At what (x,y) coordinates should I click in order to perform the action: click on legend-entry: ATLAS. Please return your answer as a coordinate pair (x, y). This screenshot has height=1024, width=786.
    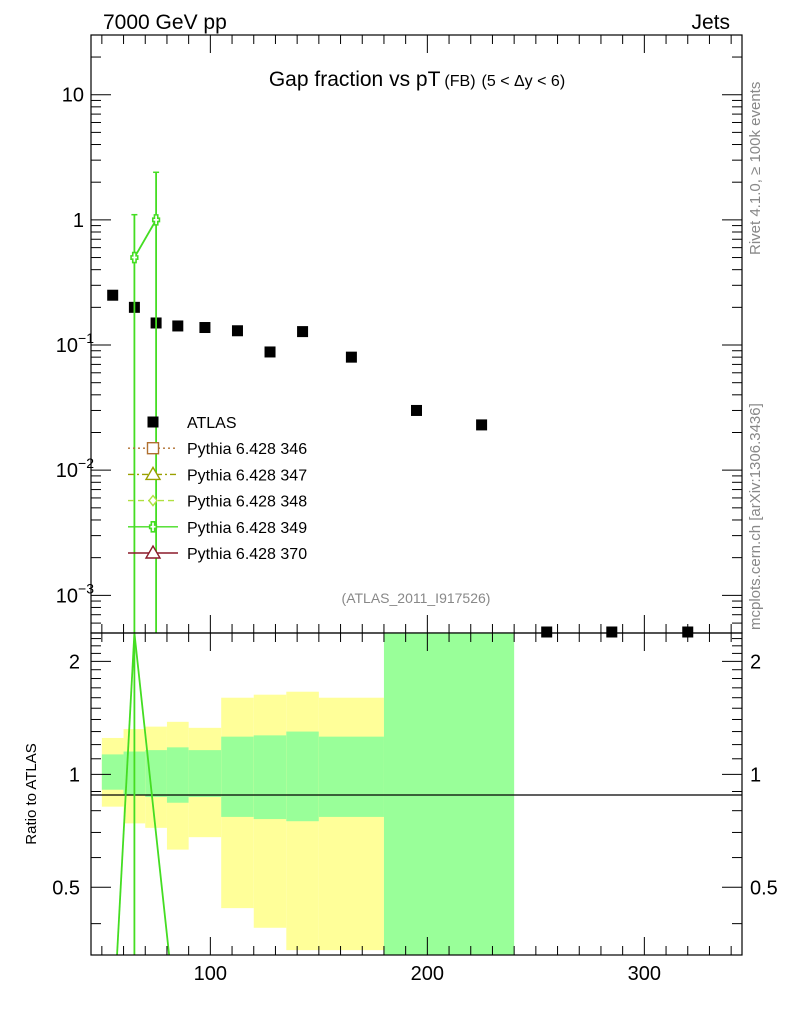
    Looking at the image, I should click on (192, 423).